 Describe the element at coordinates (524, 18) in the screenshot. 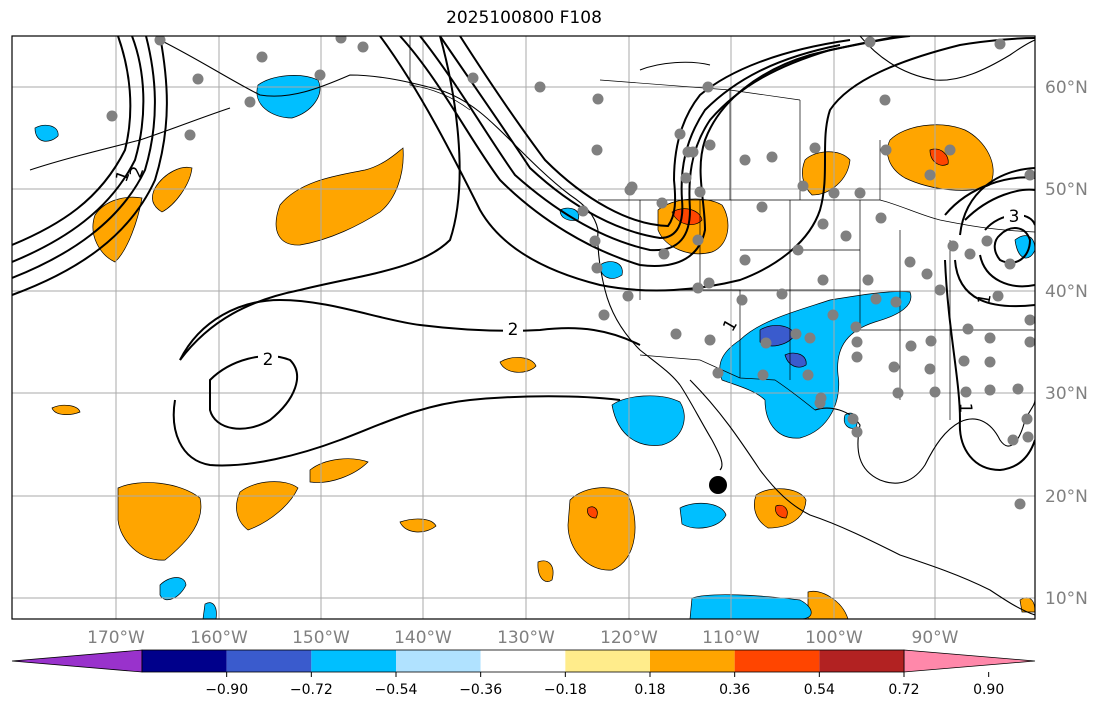

I see `map-title: 2025100800 F108` at that location.